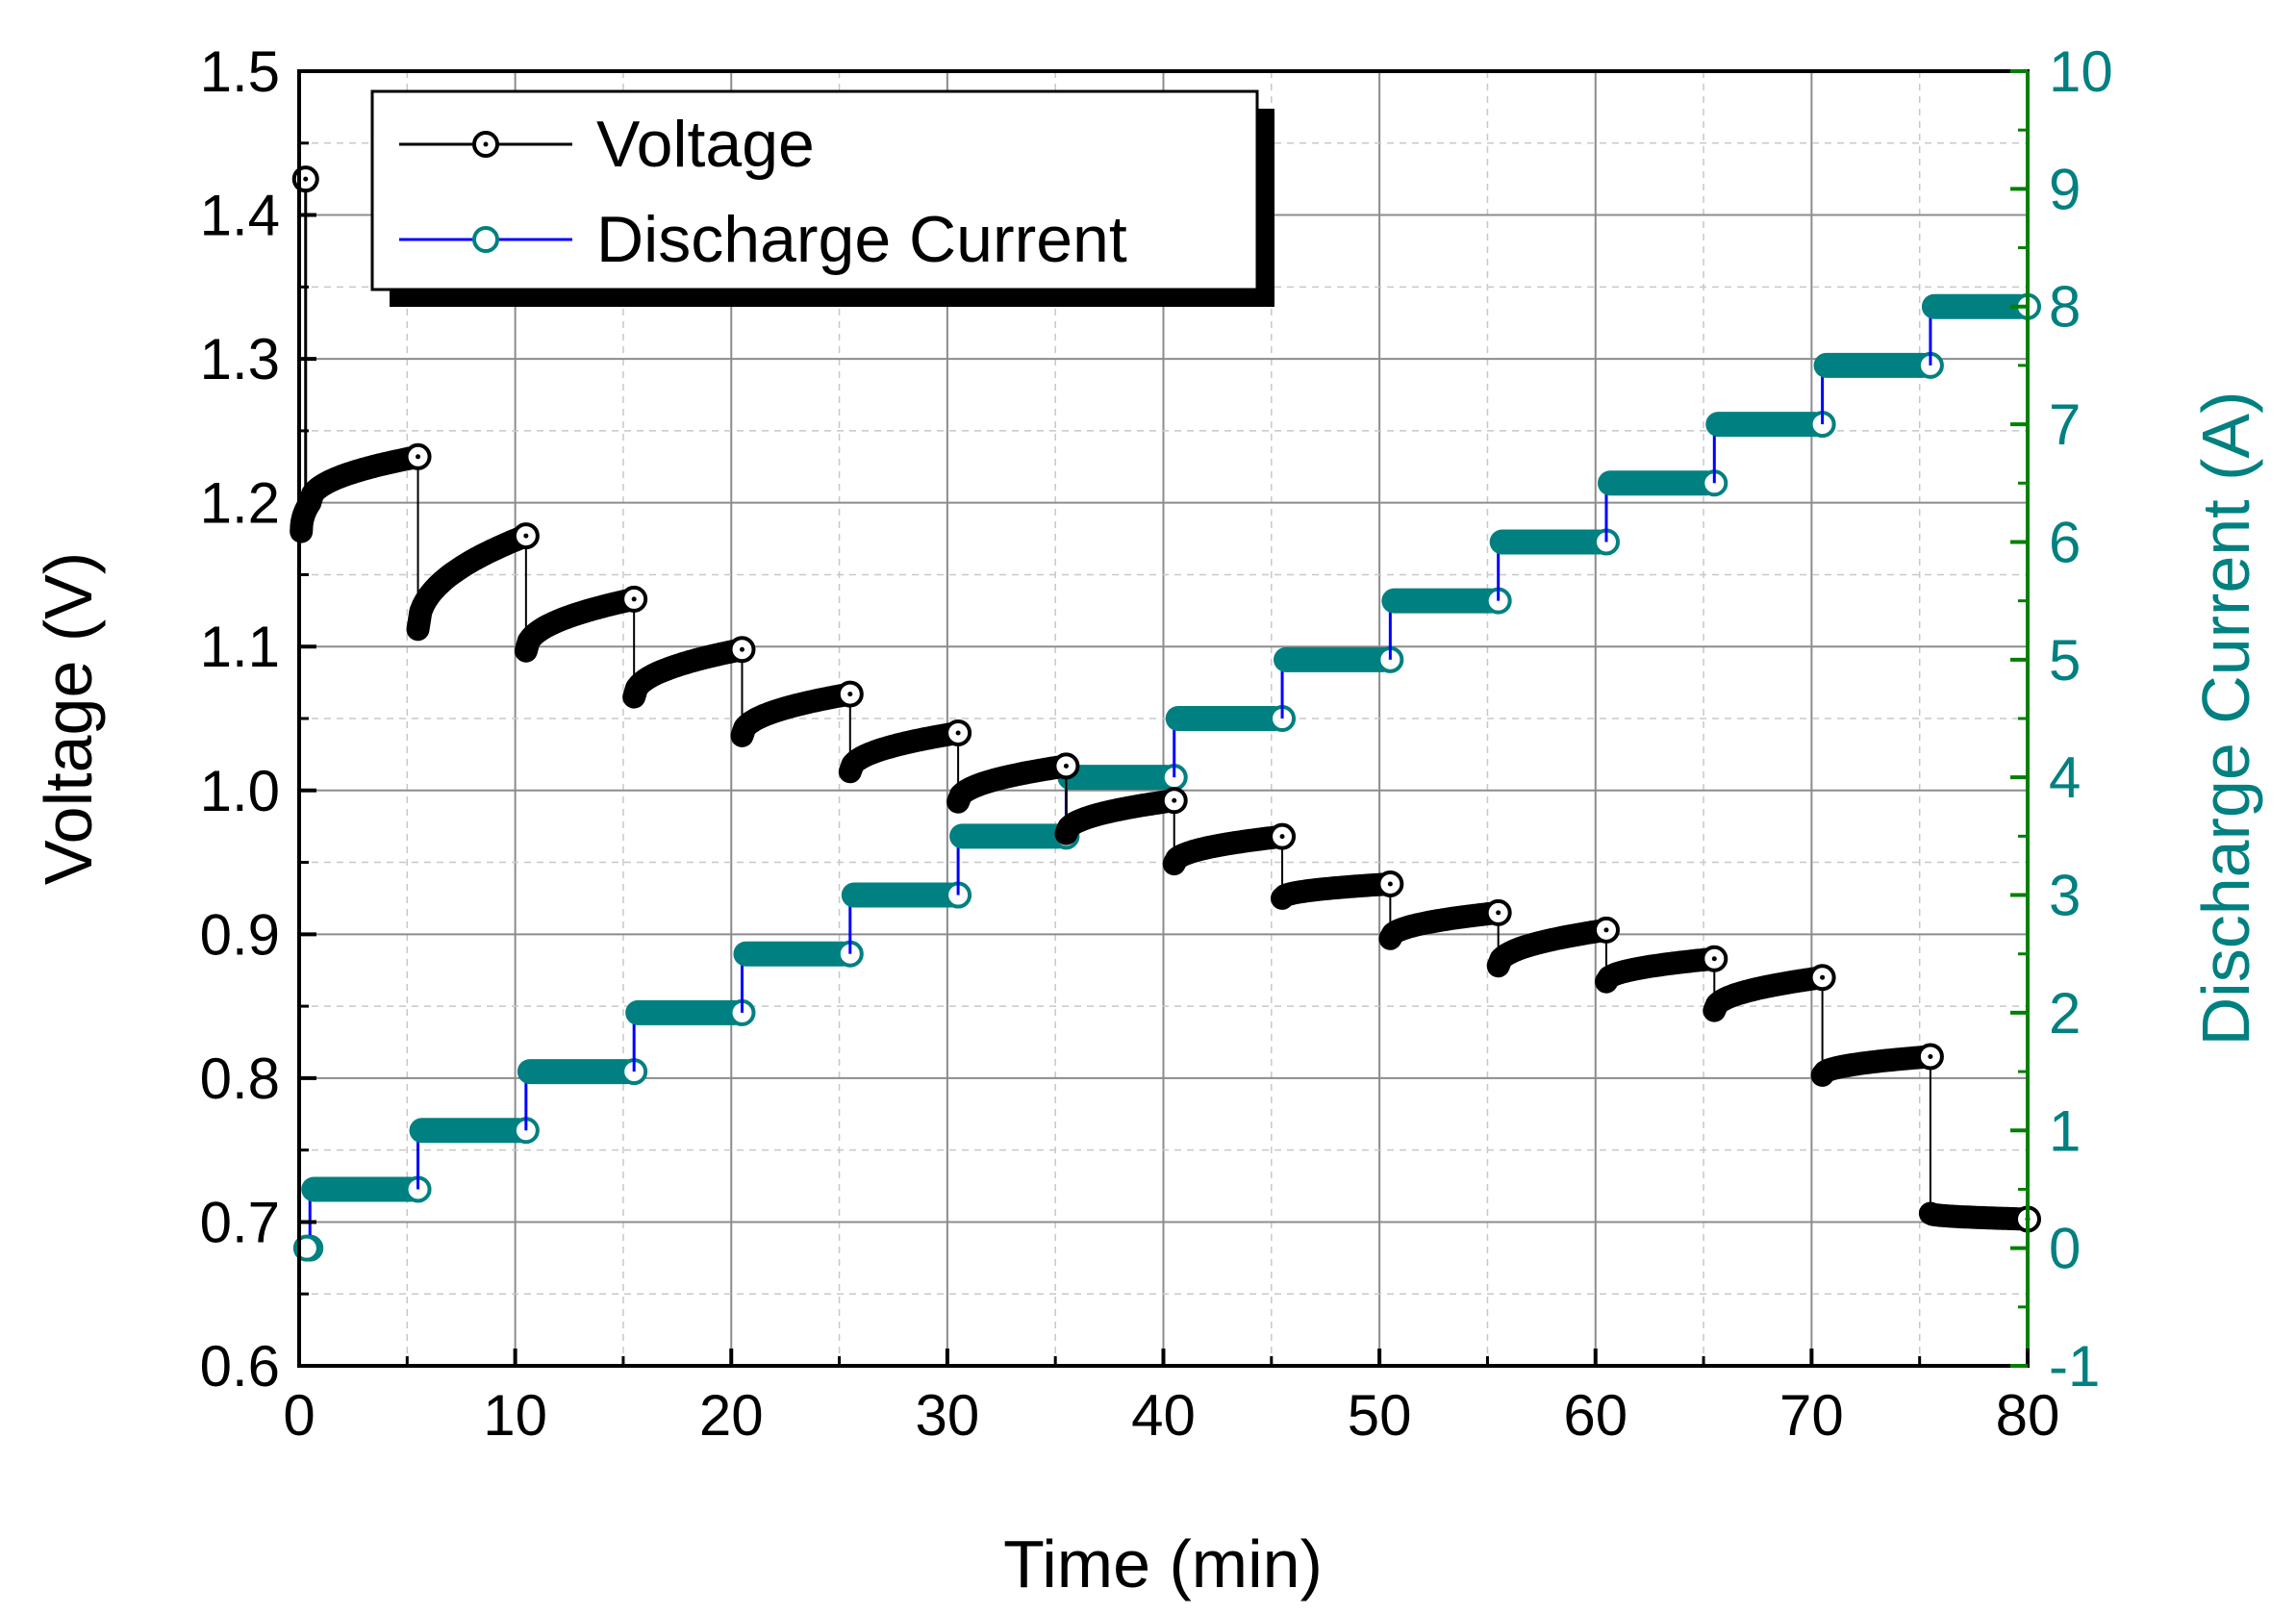 This screenshot has height=1614, width=2296. Describe the element at coordinates (731, 1415) in the screenshot. I see `x-tick-label: 20` at that location.